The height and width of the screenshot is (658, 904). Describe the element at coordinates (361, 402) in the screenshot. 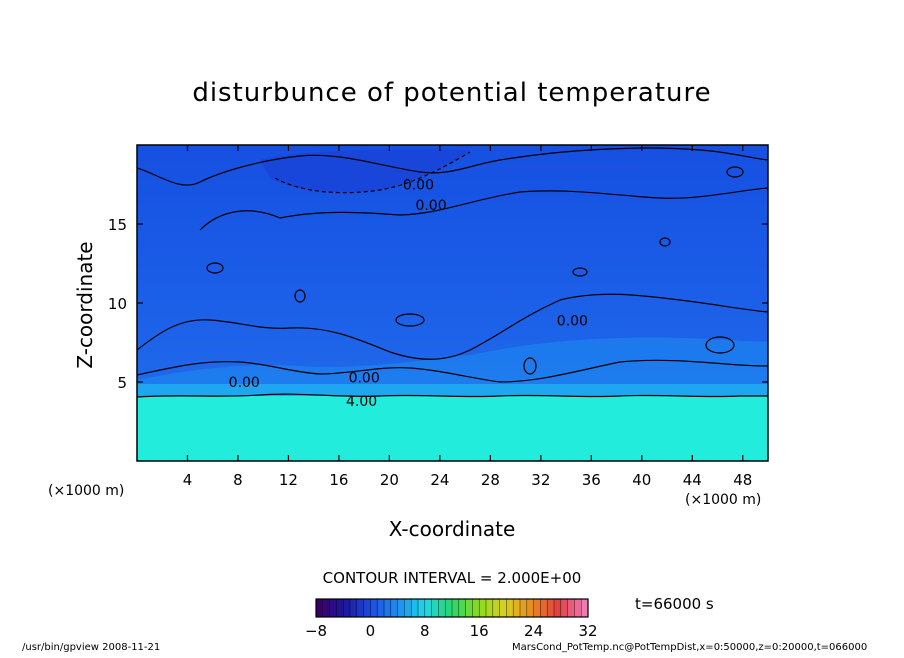

I see `contour-label: 4.00` at that location.